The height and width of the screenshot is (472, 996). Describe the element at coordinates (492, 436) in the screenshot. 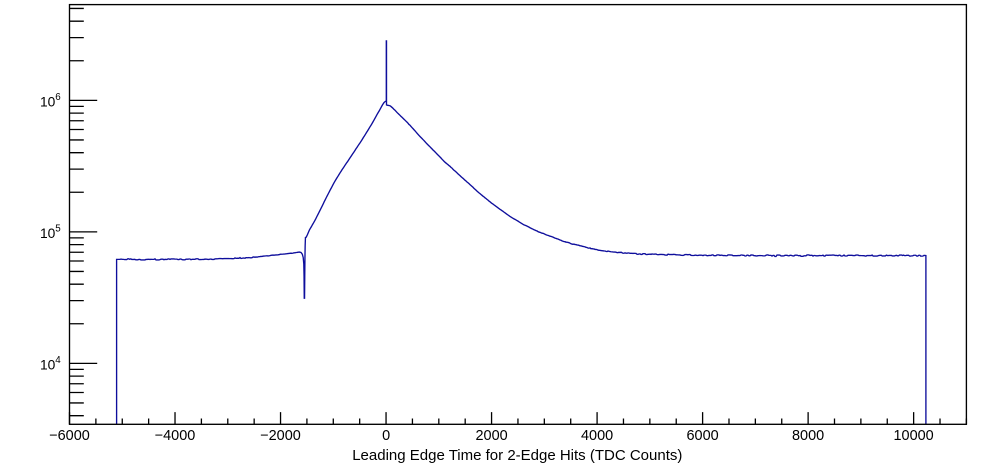

I see `svg-text: 2000` at that location.